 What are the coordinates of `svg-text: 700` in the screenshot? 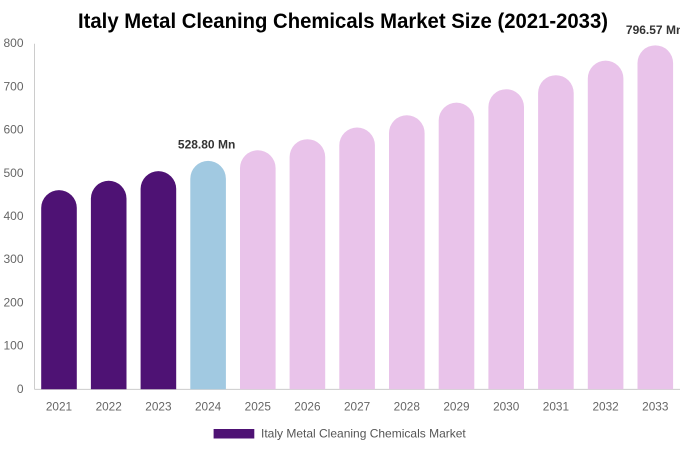 It's located at (13, 86).